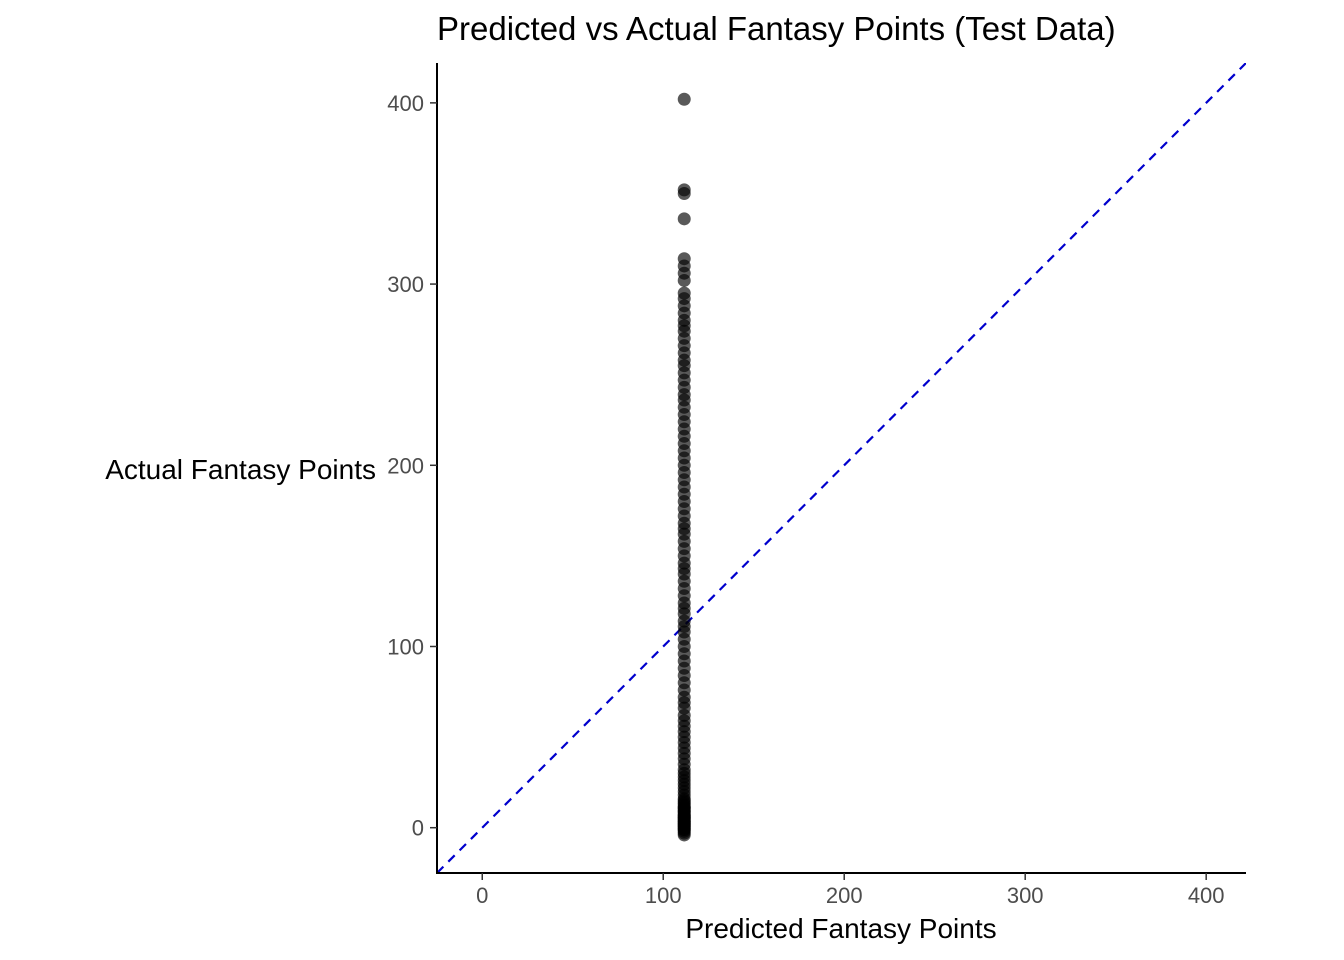 The image size is (1344, 960). Describe the element at coordinates (405, 646) in the screenshot. I see `y-tick-label: 100` at that location.